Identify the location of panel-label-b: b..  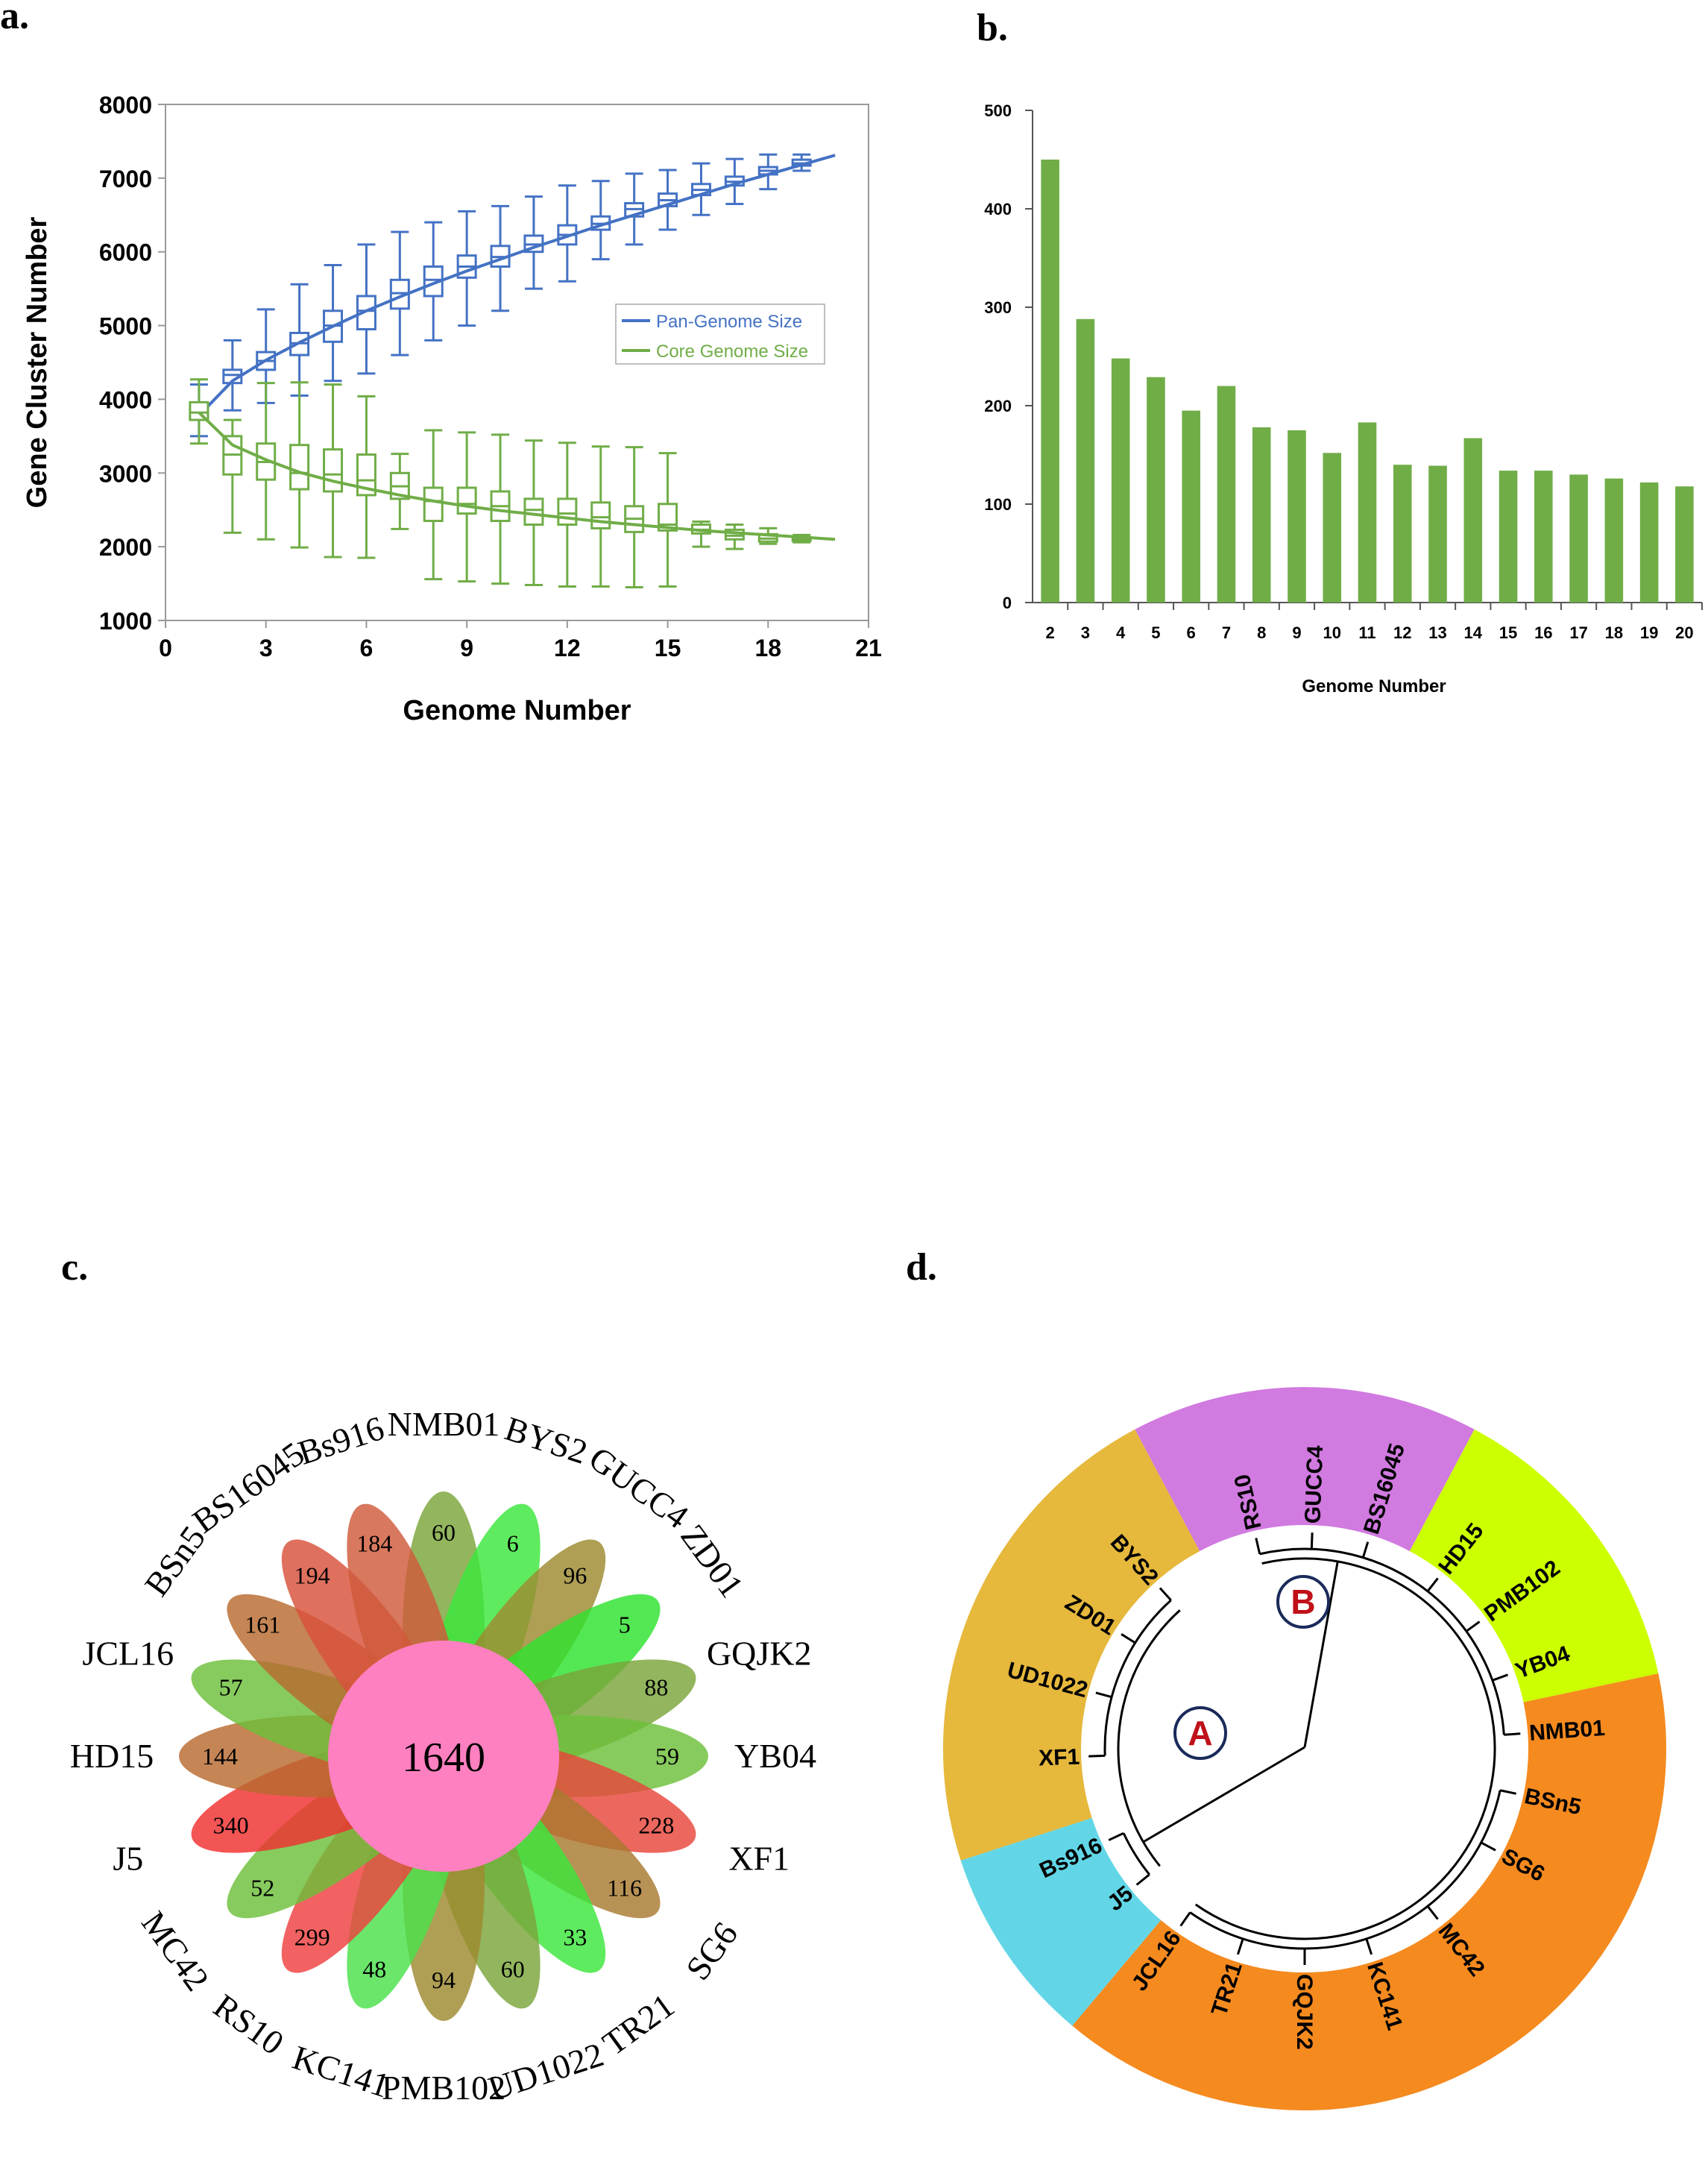
(992, 28).